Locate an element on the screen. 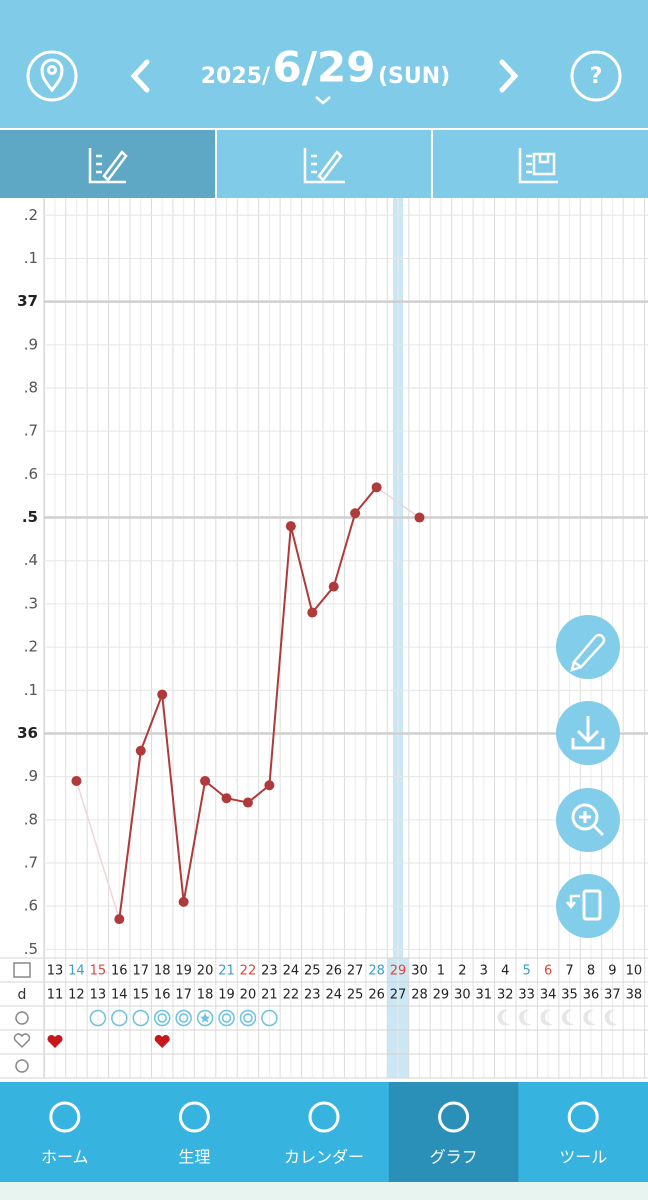 The width and height of the screenshot is (648, 1204). cycle-day: 36 is located at coordinates (591, 995).